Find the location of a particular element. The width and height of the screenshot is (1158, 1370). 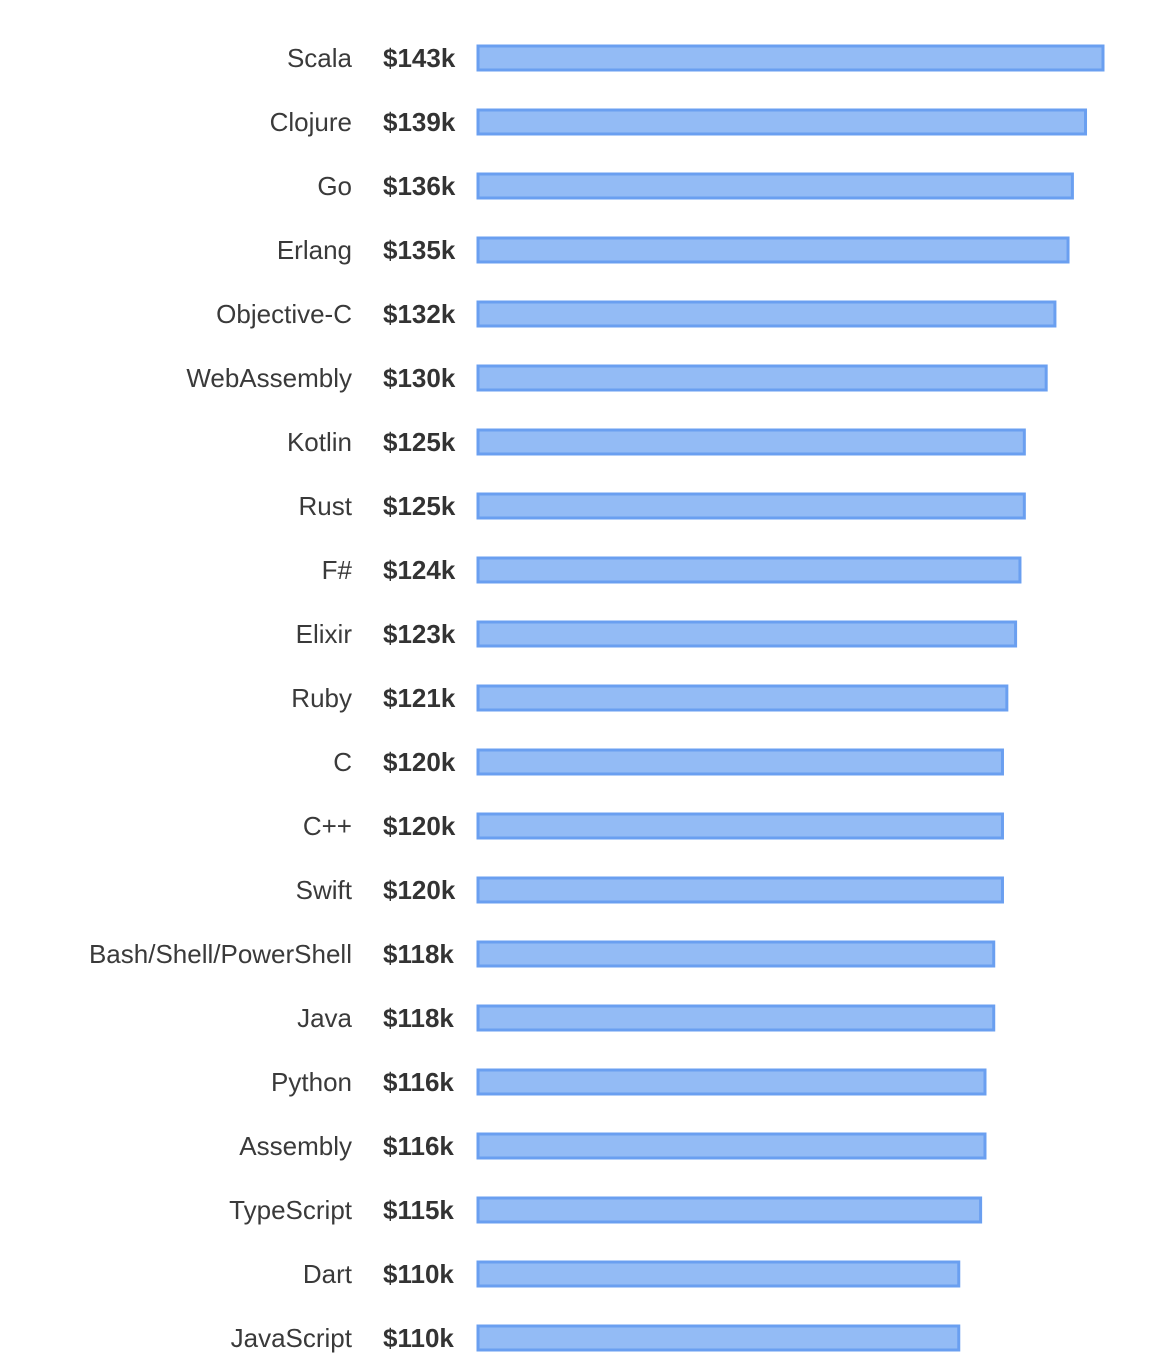

category-label: Assembly is located at coordinates (295, 1146).